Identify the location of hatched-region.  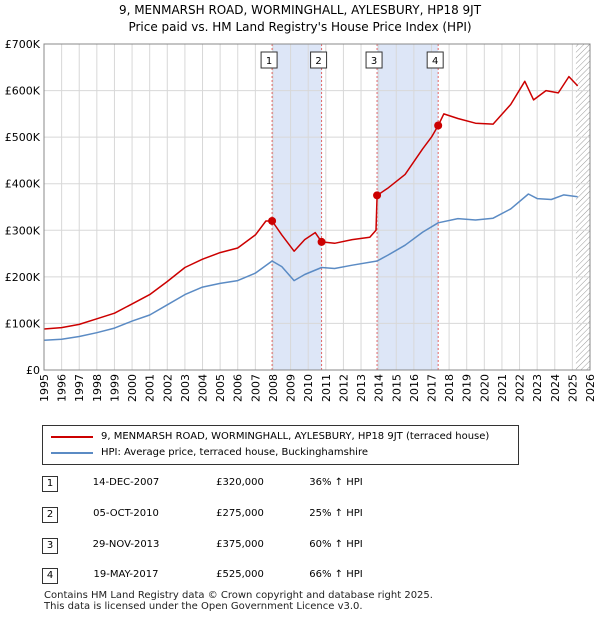
(582, 207).